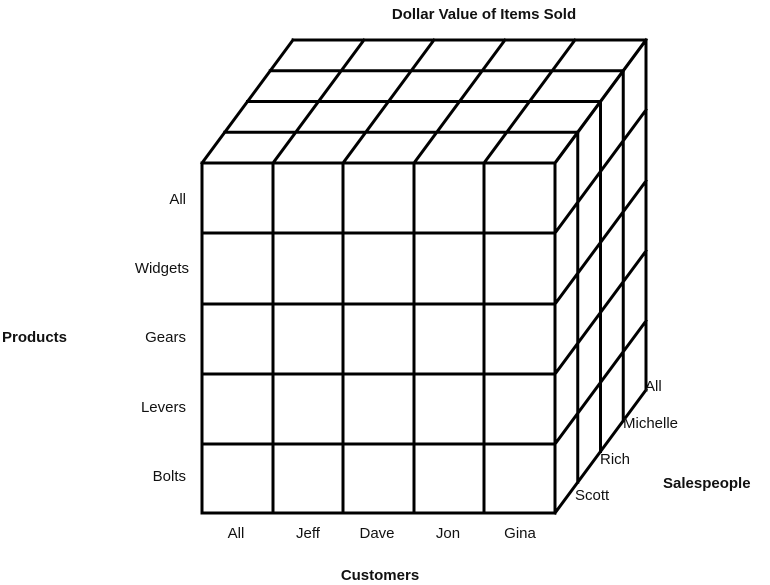  Describe the element at coordinates (653, 386) in the screenshot. I see `salesperson-label-all: All` at that location.